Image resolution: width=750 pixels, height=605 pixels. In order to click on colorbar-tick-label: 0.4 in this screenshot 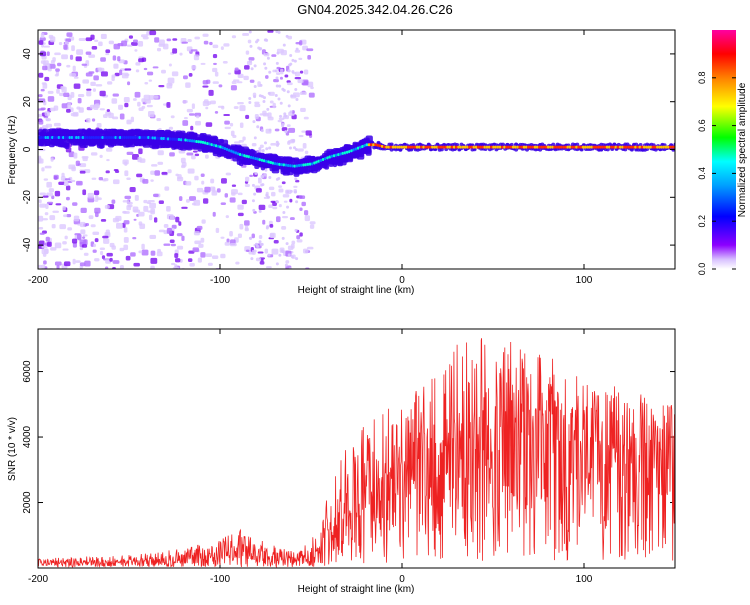, I will do `click(702, 173)`.